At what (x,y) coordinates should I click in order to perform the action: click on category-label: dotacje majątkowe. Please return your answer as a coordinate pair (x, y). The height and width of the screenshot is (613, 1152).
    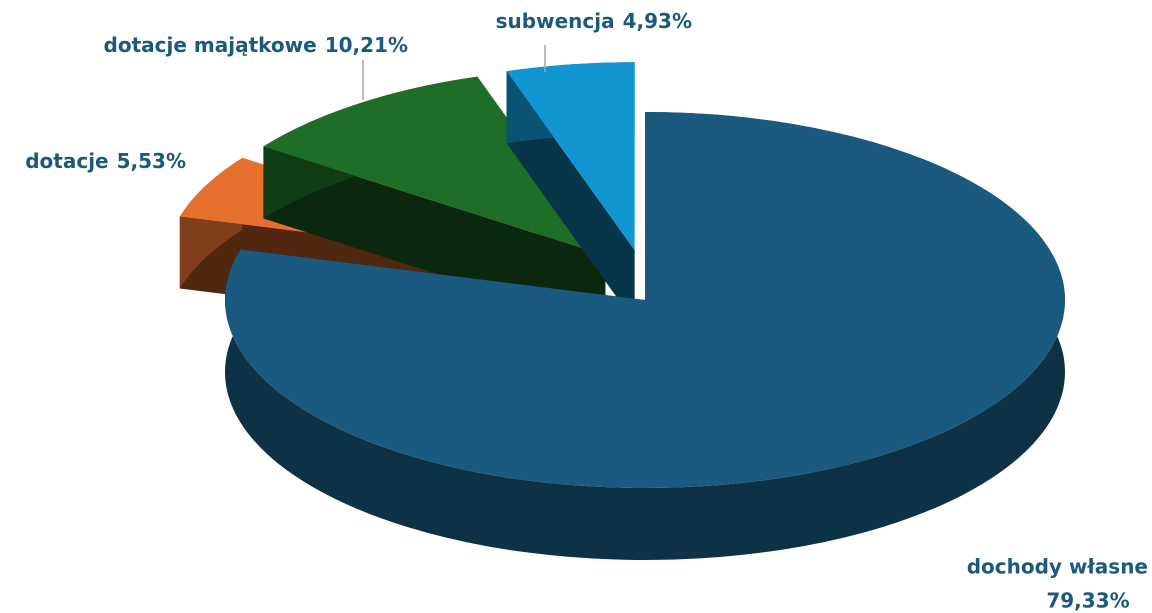
    Looking at the image, I should click on (210, 45).